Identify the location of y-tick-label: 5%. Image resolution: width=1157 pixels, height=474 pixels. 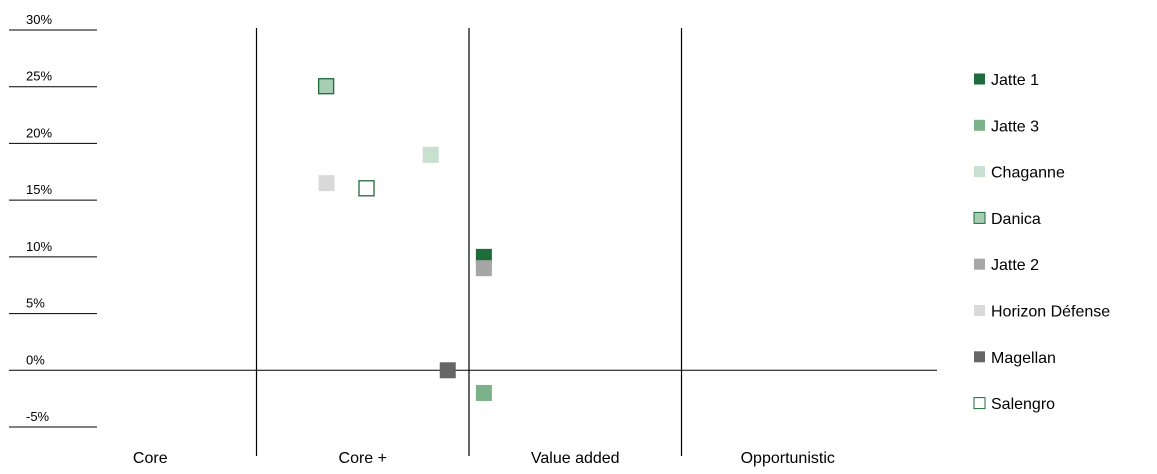
(35, 303).